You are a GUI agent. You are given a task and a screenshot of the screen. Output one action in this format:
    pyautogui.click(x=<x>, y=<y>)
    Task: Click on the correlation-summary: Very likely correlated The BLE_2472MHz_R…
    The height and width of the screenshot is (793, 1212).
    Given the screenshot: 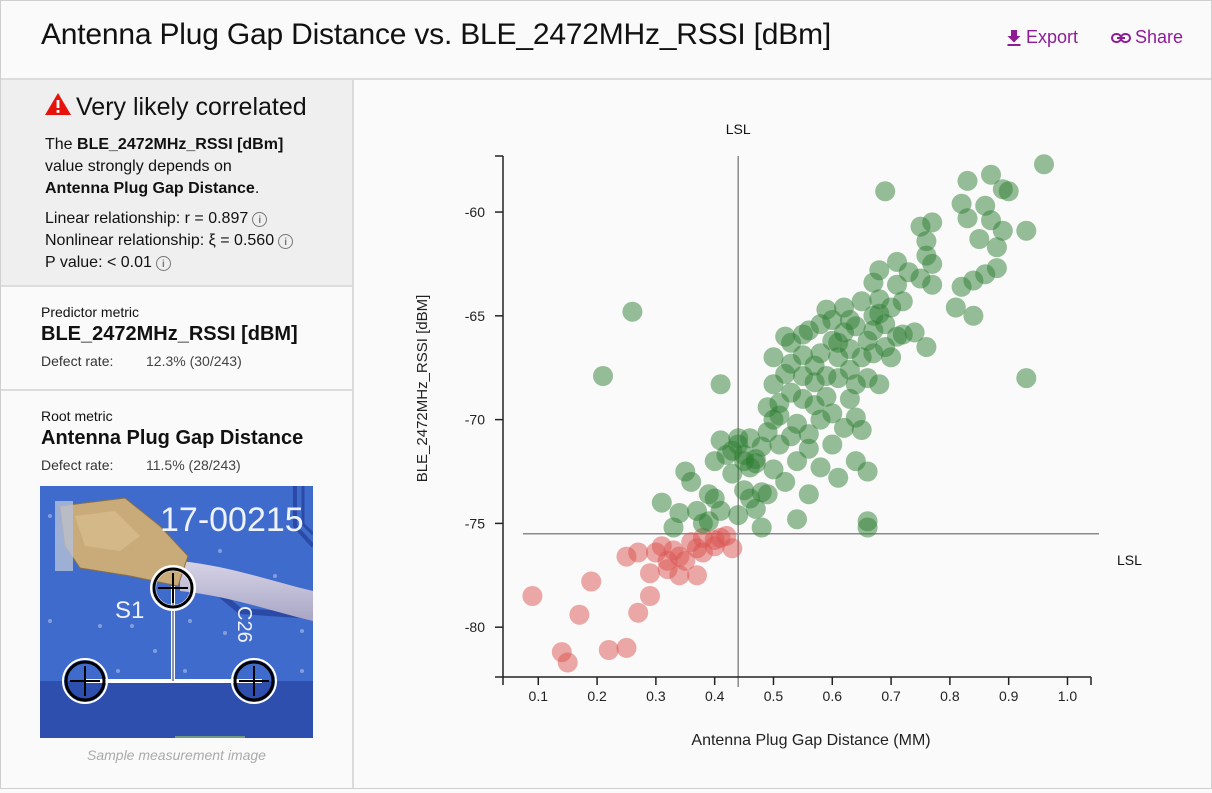 What is the action you would take?
    pyautogui.click(x=176, y=183)
    